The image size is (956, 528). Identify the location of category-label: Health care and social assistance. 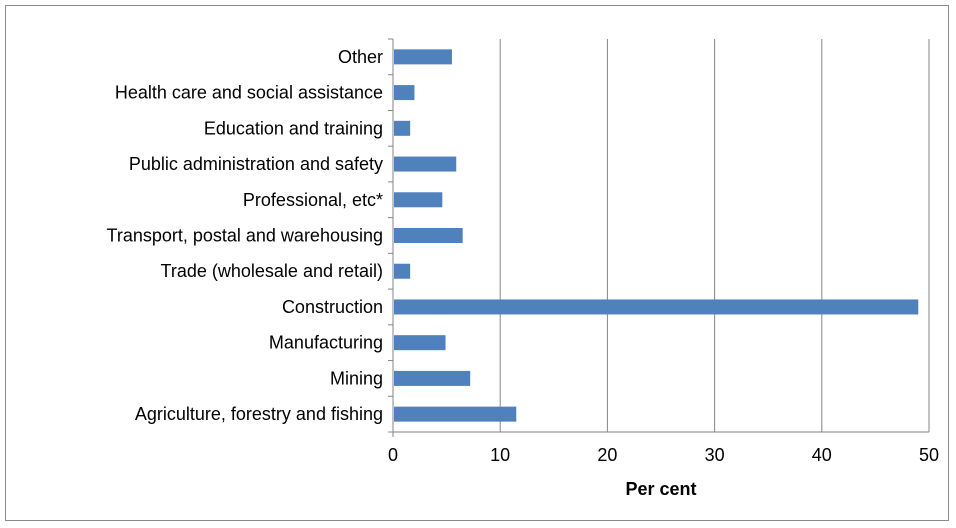
(249, 93).